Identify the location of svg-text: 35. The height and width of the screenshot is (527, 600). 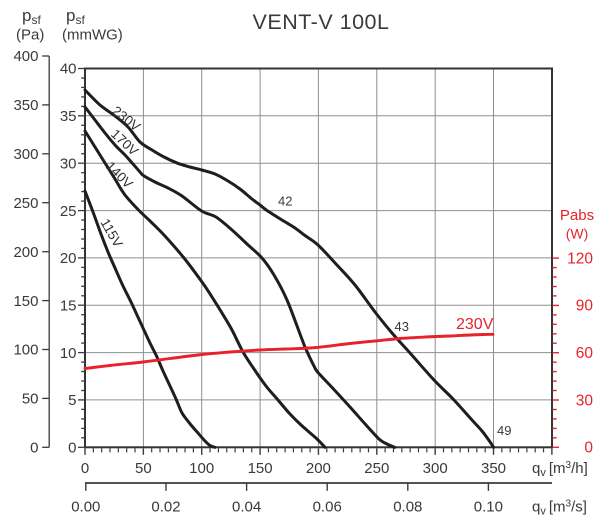
(68, 116).